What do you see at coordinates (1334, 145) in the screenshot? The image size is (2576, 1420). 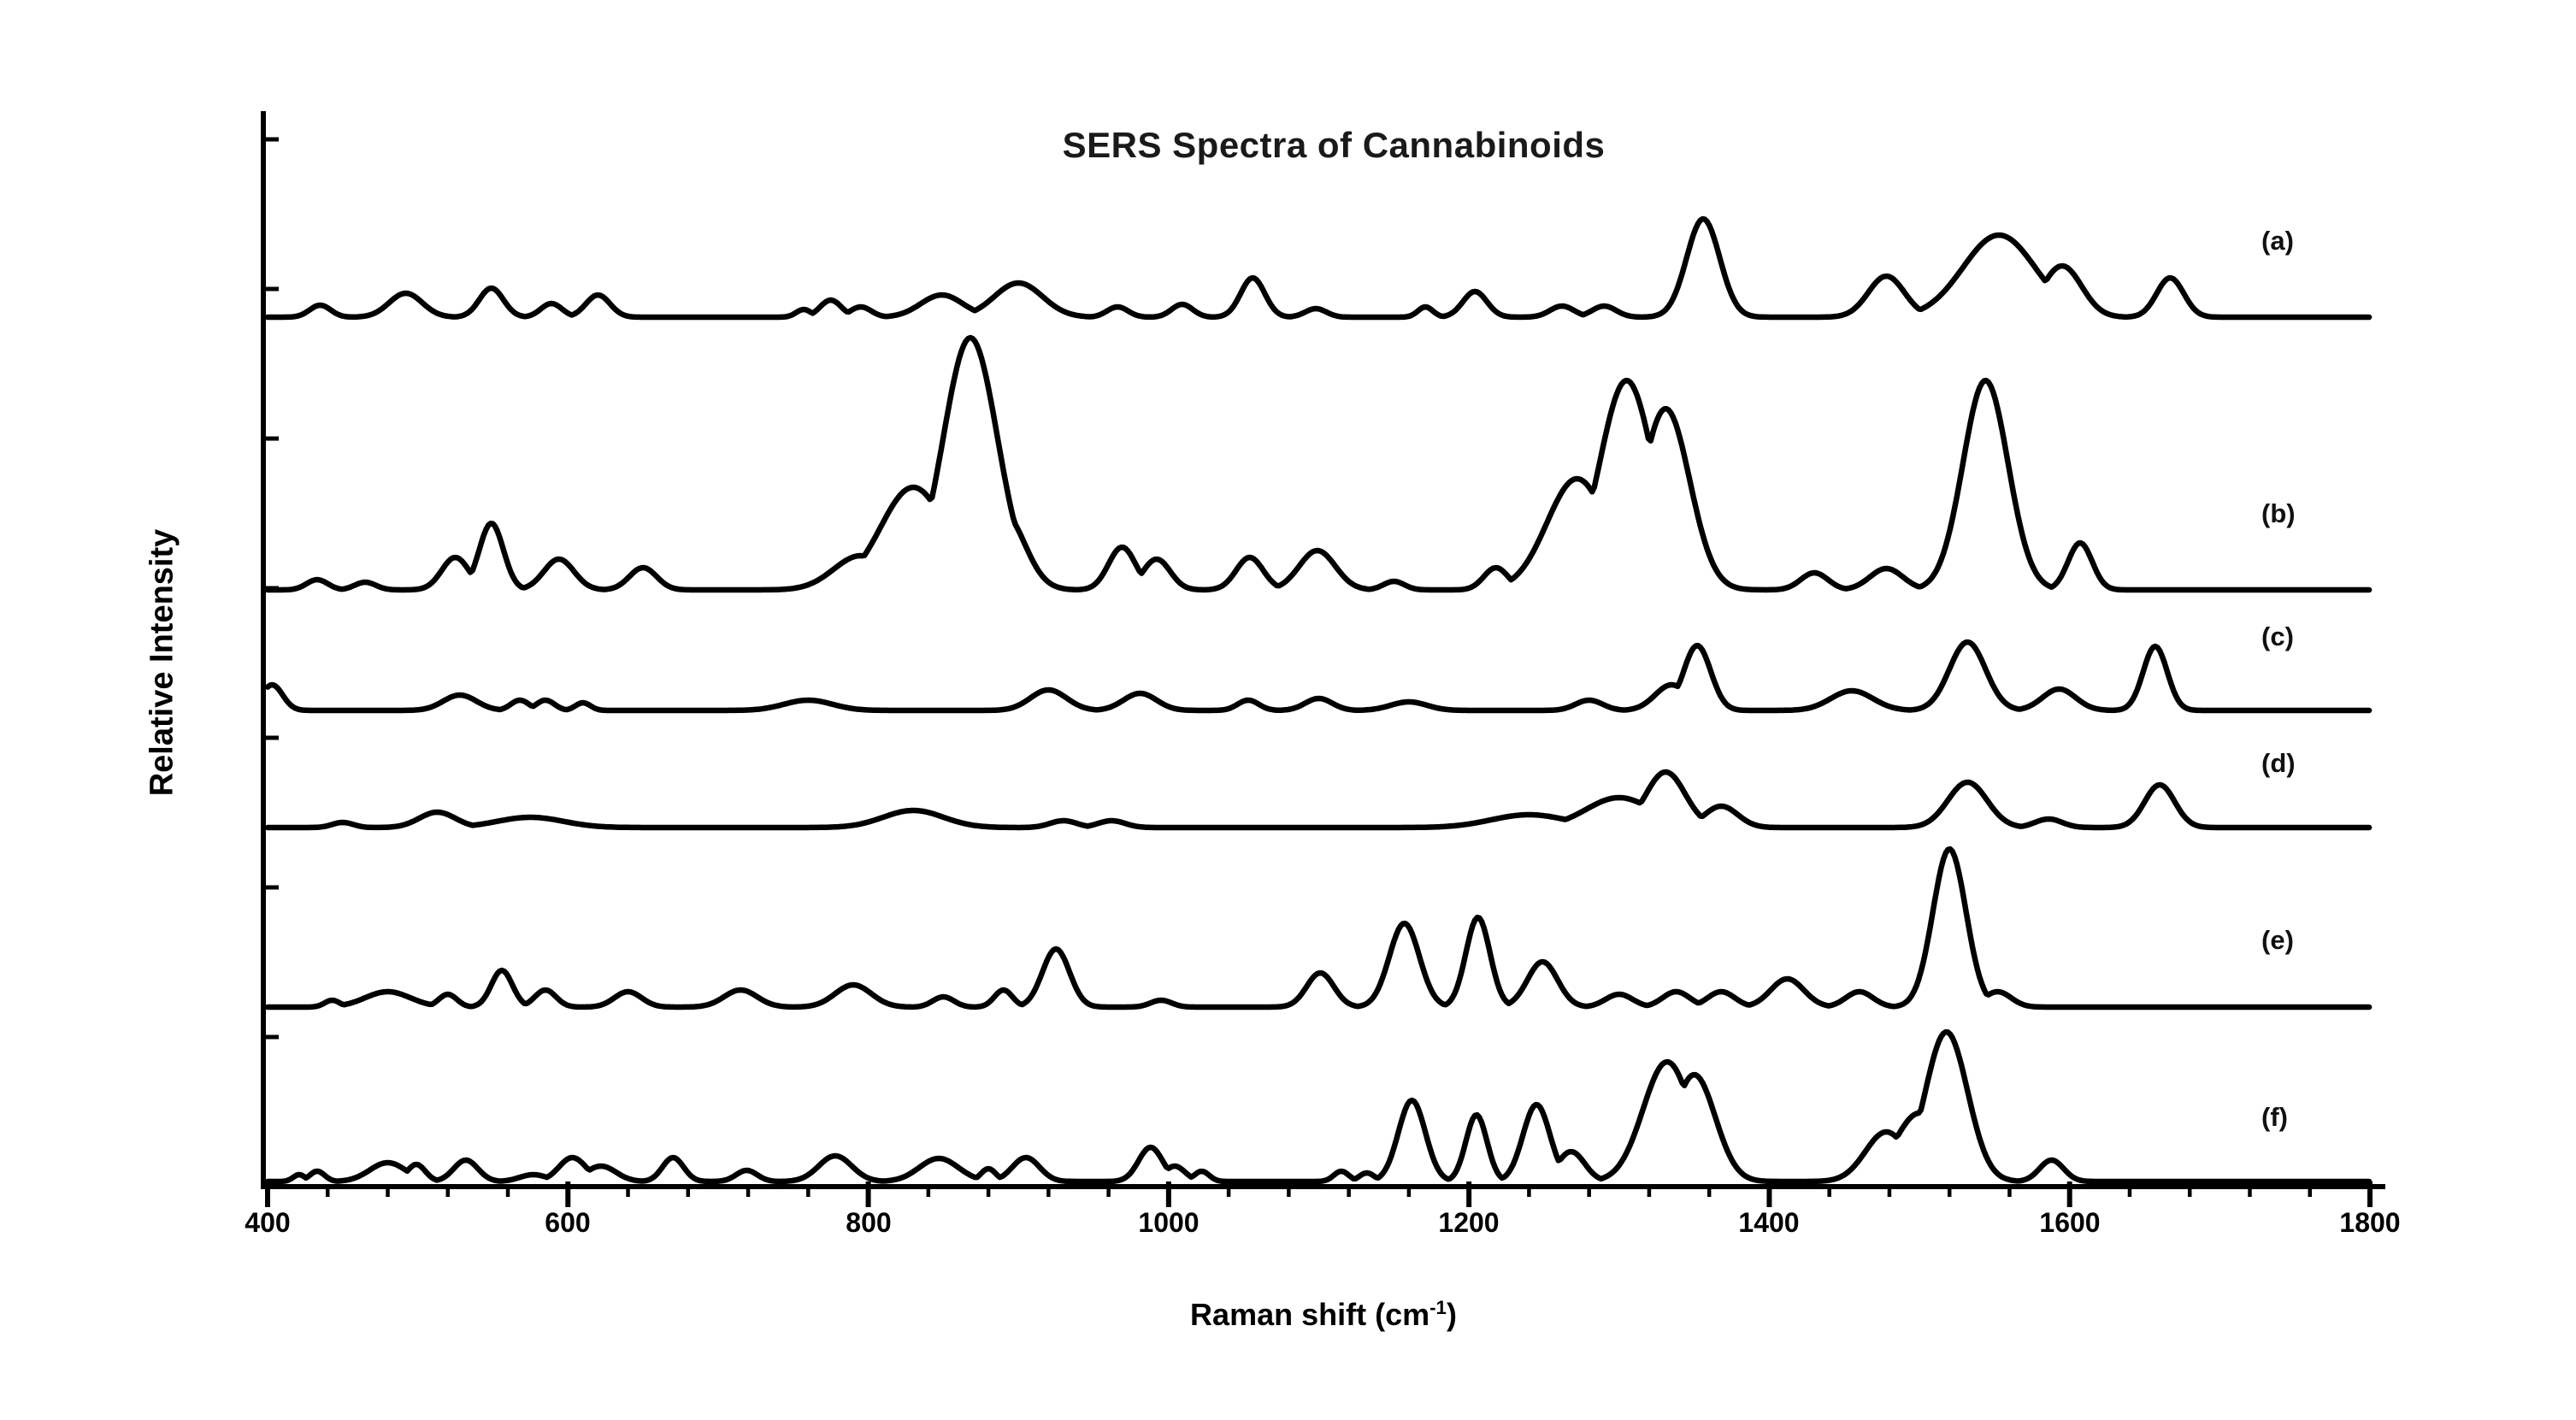 I see `chart-title: SERS Spectra of Cannabinoids` at bounding box center [1334, 145].